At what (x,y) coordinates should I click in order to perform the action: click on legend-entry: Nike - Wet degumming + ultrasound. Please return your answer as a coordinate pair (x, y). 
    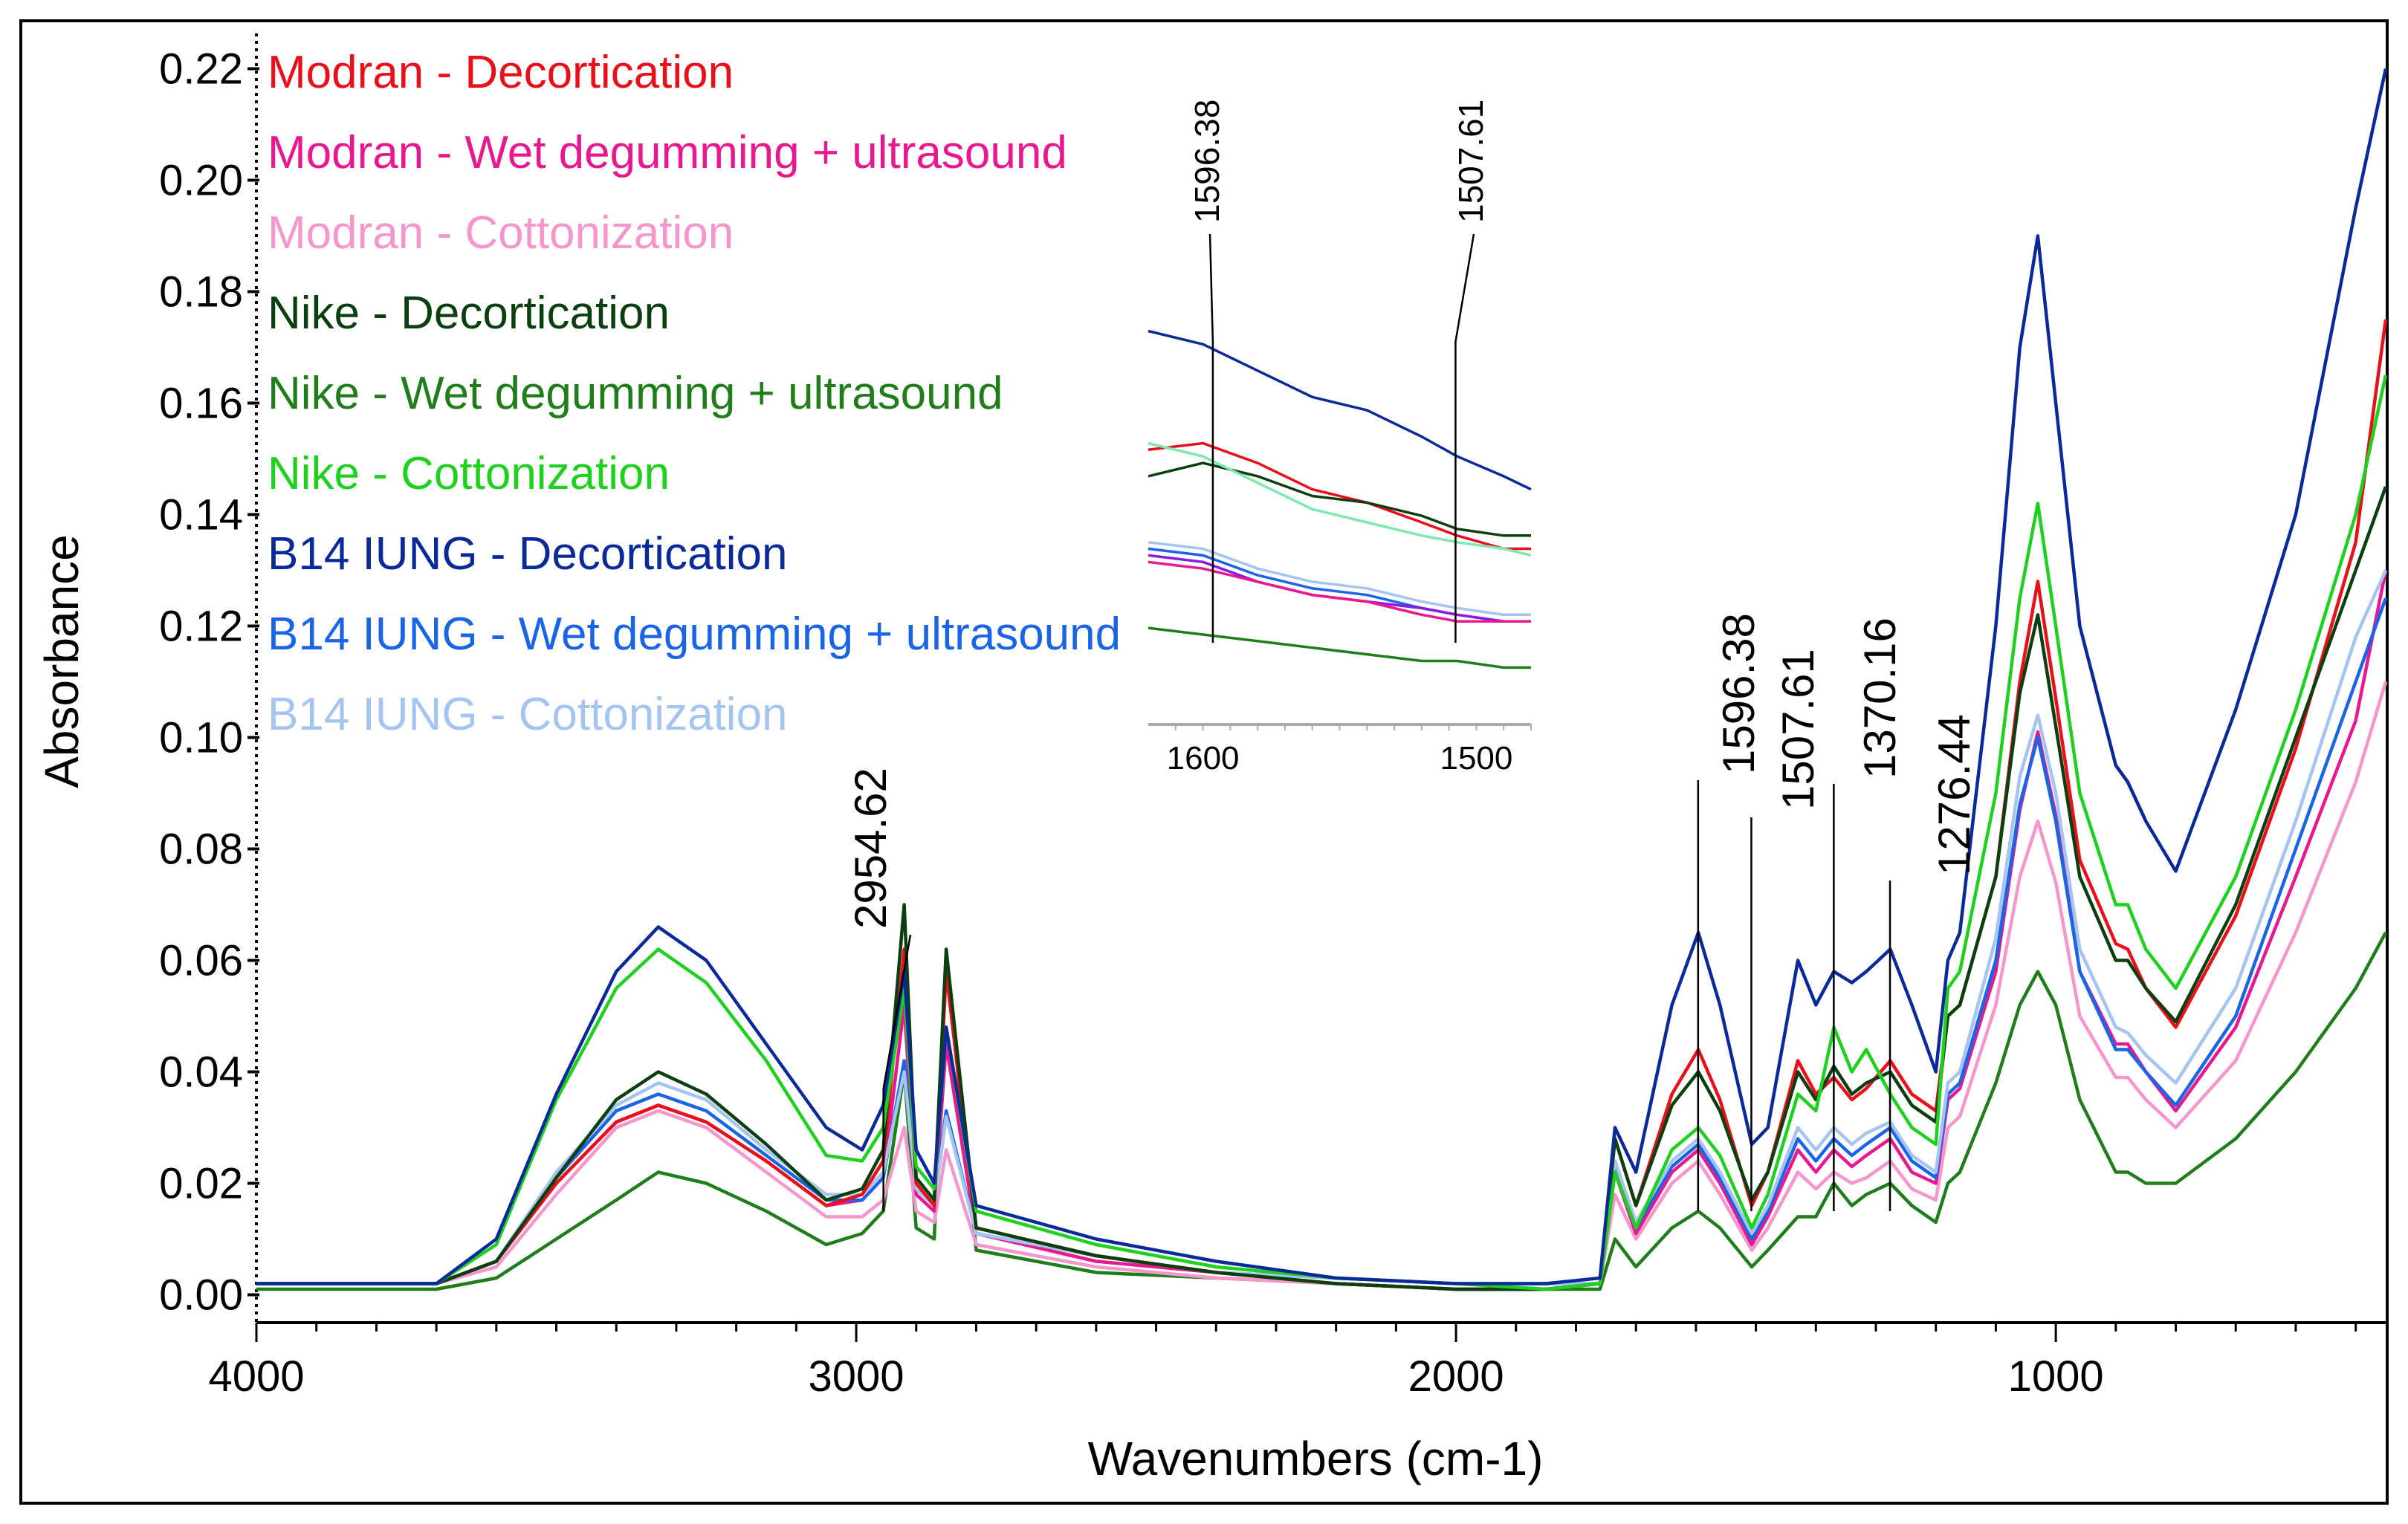
    Looking at the image, I should click on (635, 393).